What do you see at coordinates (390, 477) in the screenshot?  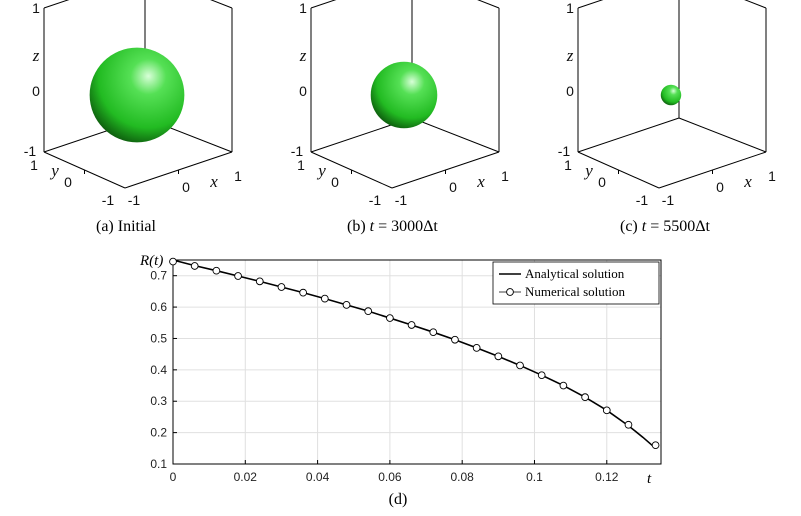 I see `x-tick-label: 0.06` at bounding box center [390, 477].